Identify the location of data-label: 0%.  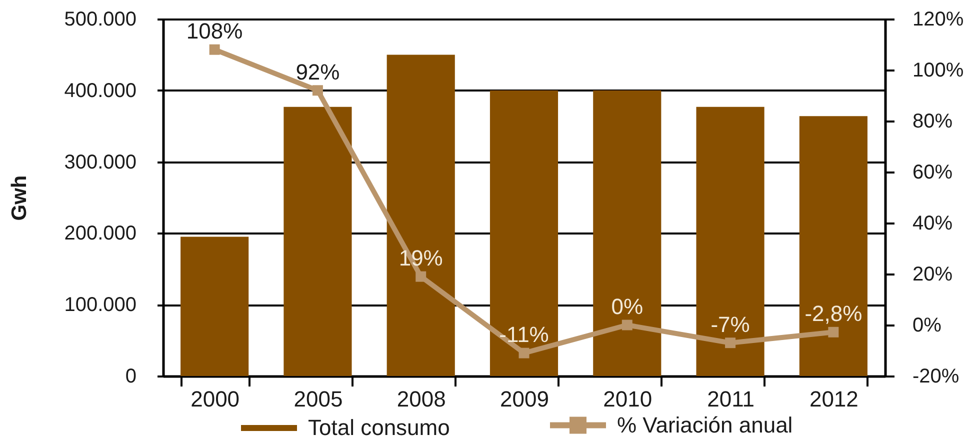
(627, 306).